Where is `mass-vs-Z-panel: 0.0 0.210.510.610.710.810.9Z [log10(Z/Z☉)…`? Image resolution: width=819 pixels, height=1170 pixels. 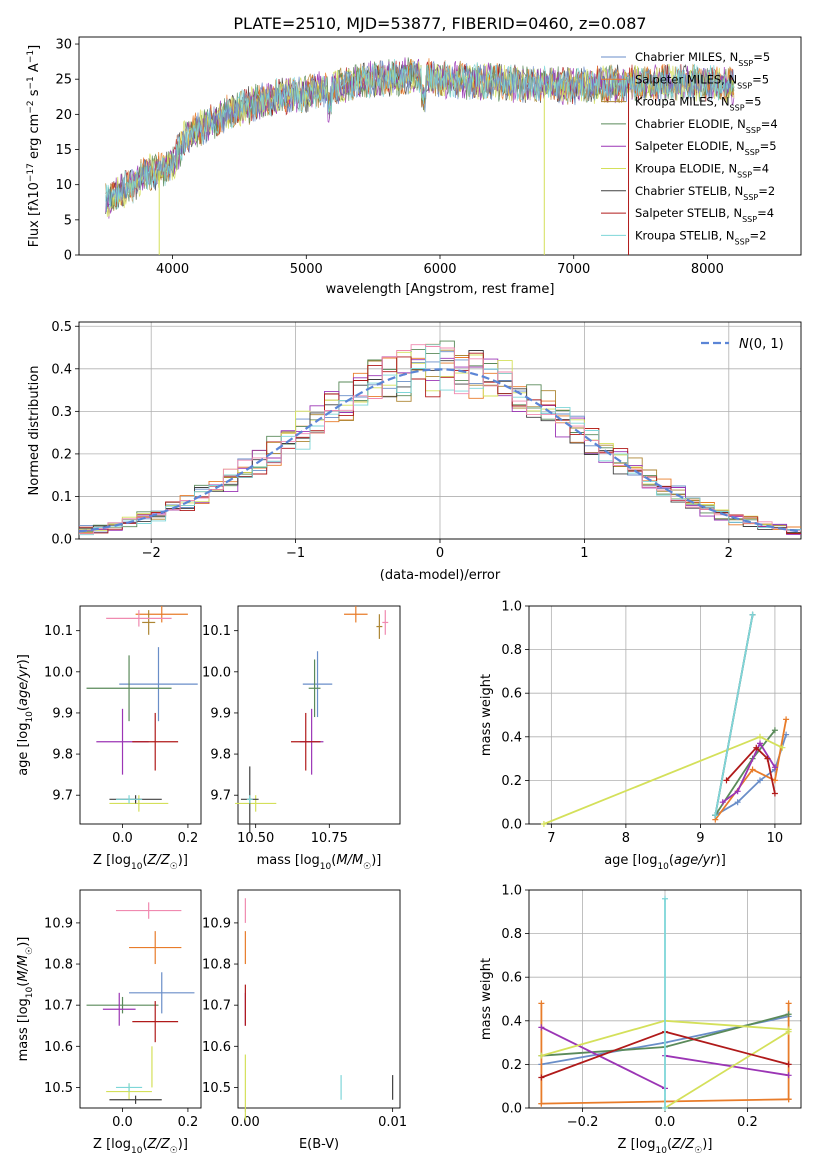
mass-vs-Z-panel: 0.0 0.210.510.610.710.810.9Z [log10(Z/Z☉)… is located at coordinates (109, 1022).